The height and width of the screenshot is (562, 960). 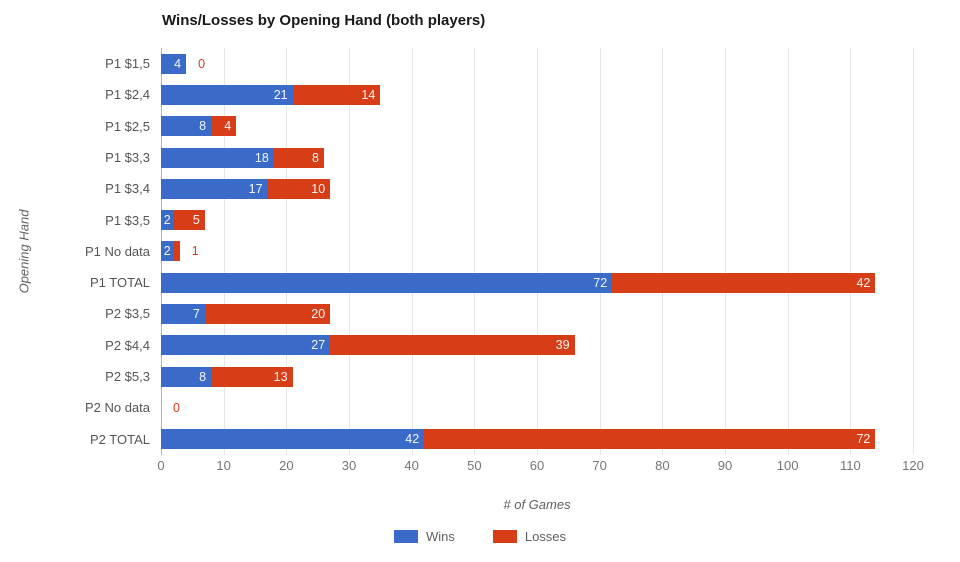 I want to click on bar-row: P2 TOTAL 42 72, so click(x=480, y=439).